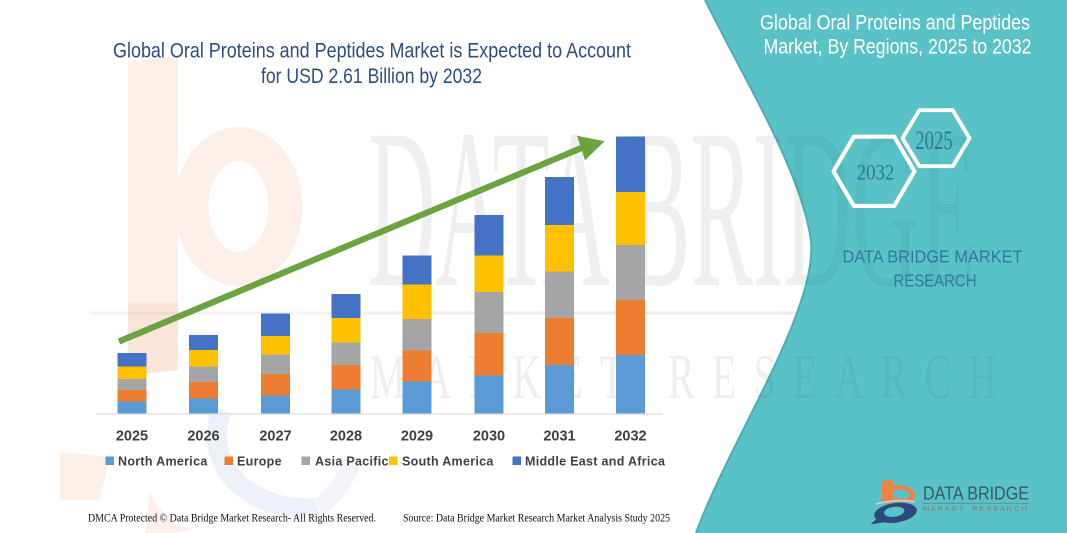 The image size is (1067, 533). Describe the element at coordinates (203, 436) in the screenshot. I see `svg-text: 2026` at that location.